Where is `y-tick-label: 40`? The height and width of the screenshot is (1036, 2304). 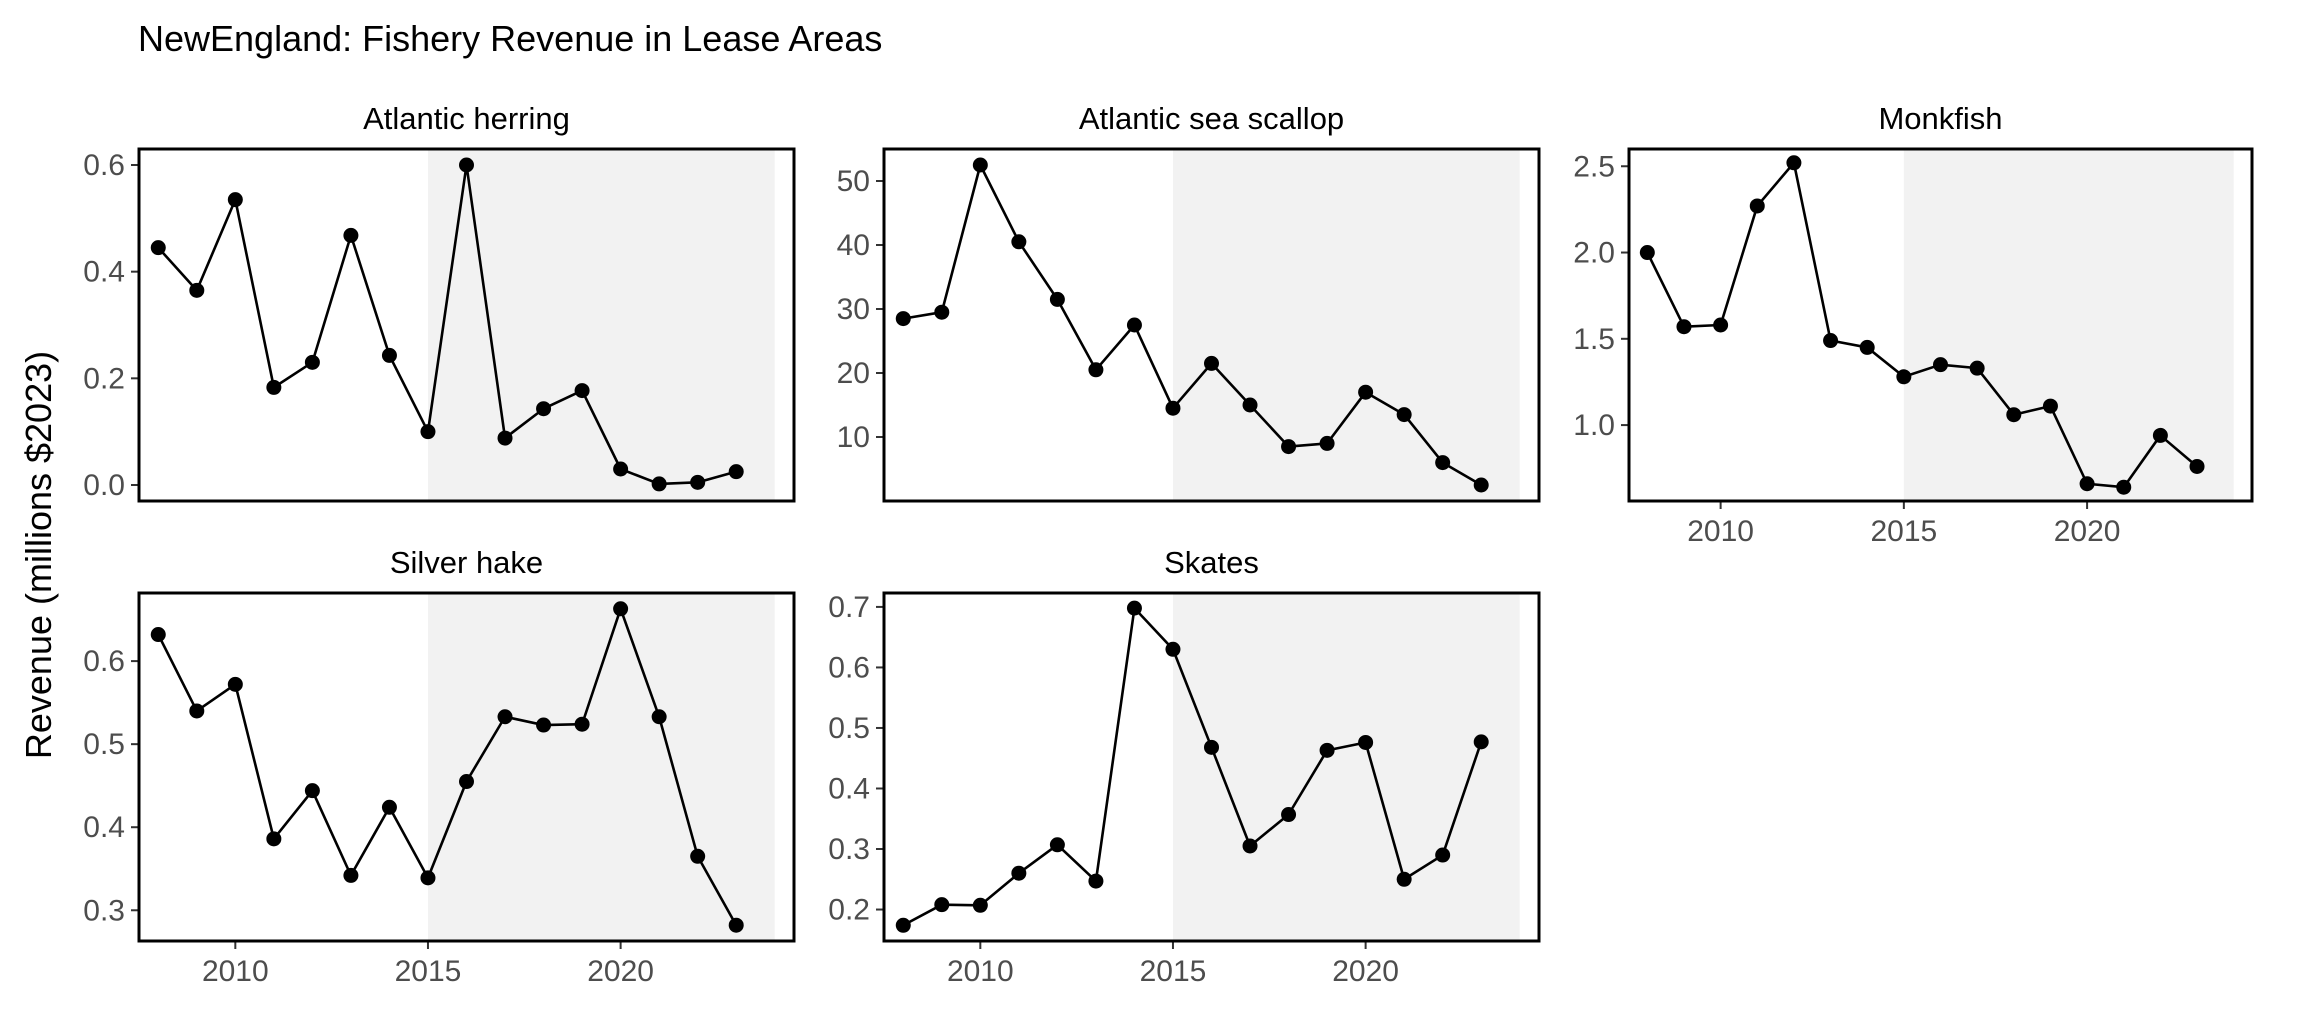
y-tick-label: 40 is located at coordinates (853, 245).